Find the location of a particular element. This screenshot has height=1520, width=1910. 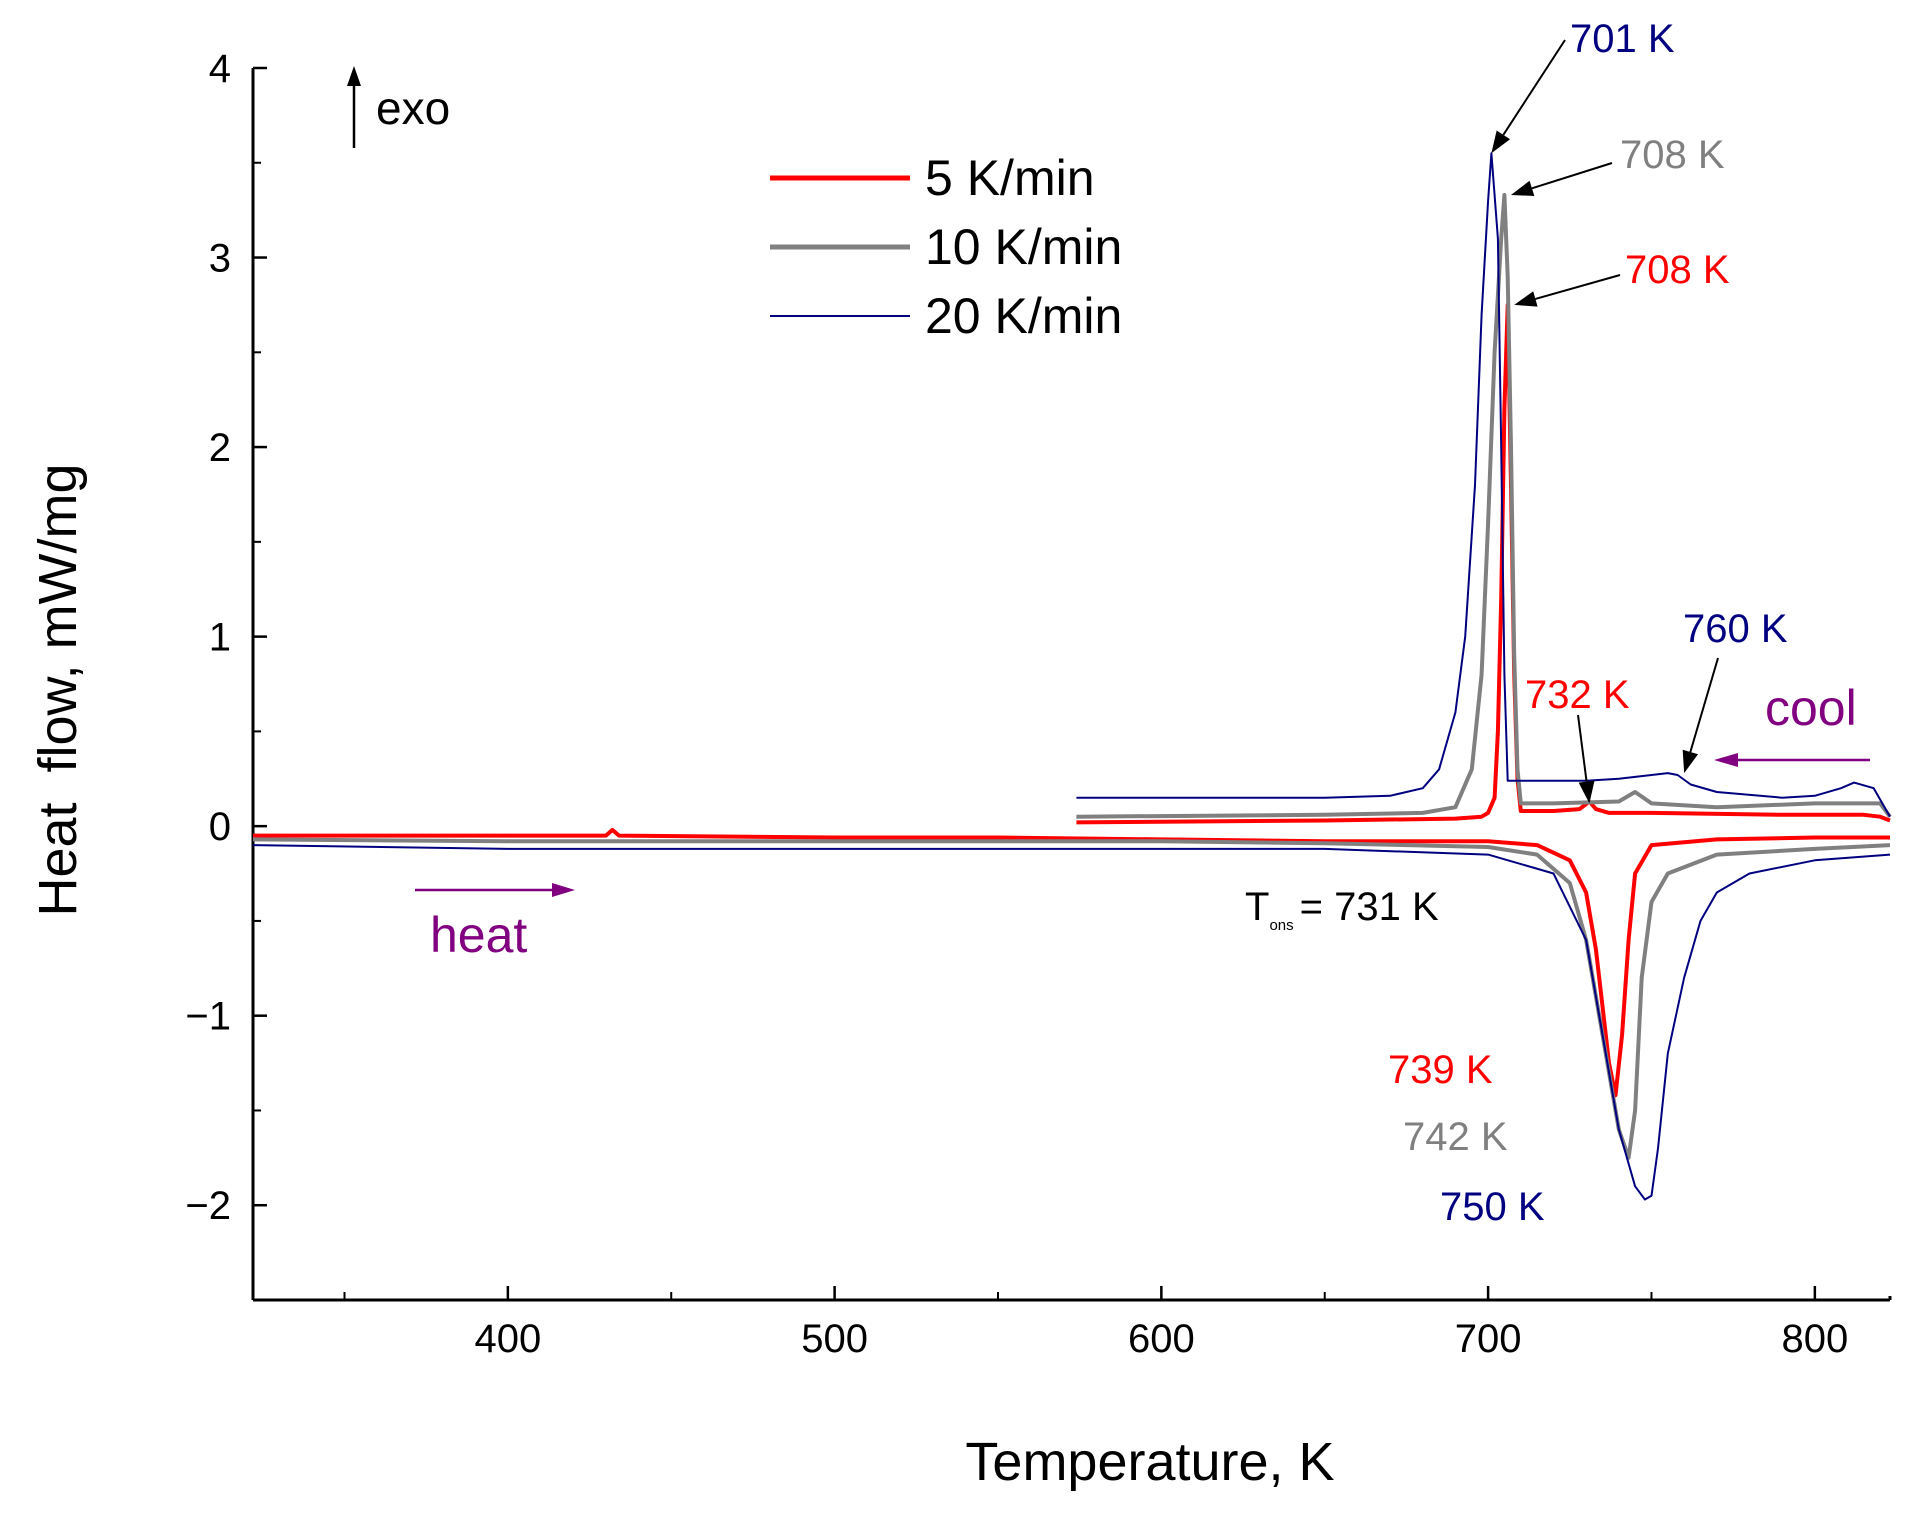

exo-label: exo is located at coordinates (413, 108).